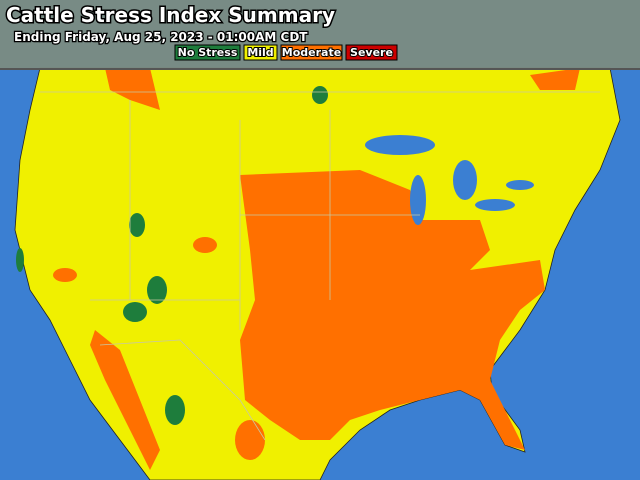 The width and height of the screenshot is (640, 480). Describe the element at coordinates (555, 79) in the screenshot. I see `moderate-canada-east` at that location.